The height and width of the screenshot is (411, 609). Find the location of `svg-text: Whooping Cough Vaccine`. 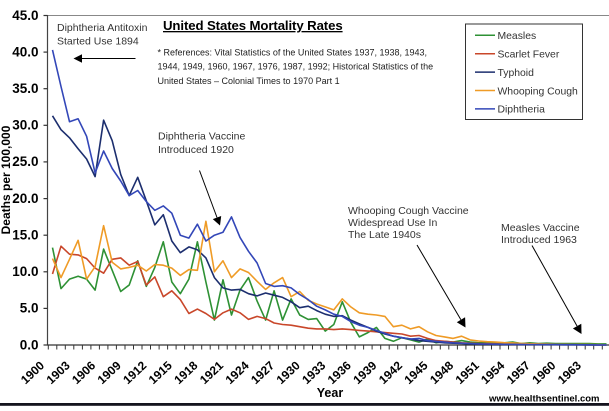

svg-text: Whooping Cough Vaccine is located at coordinates (408, 211).